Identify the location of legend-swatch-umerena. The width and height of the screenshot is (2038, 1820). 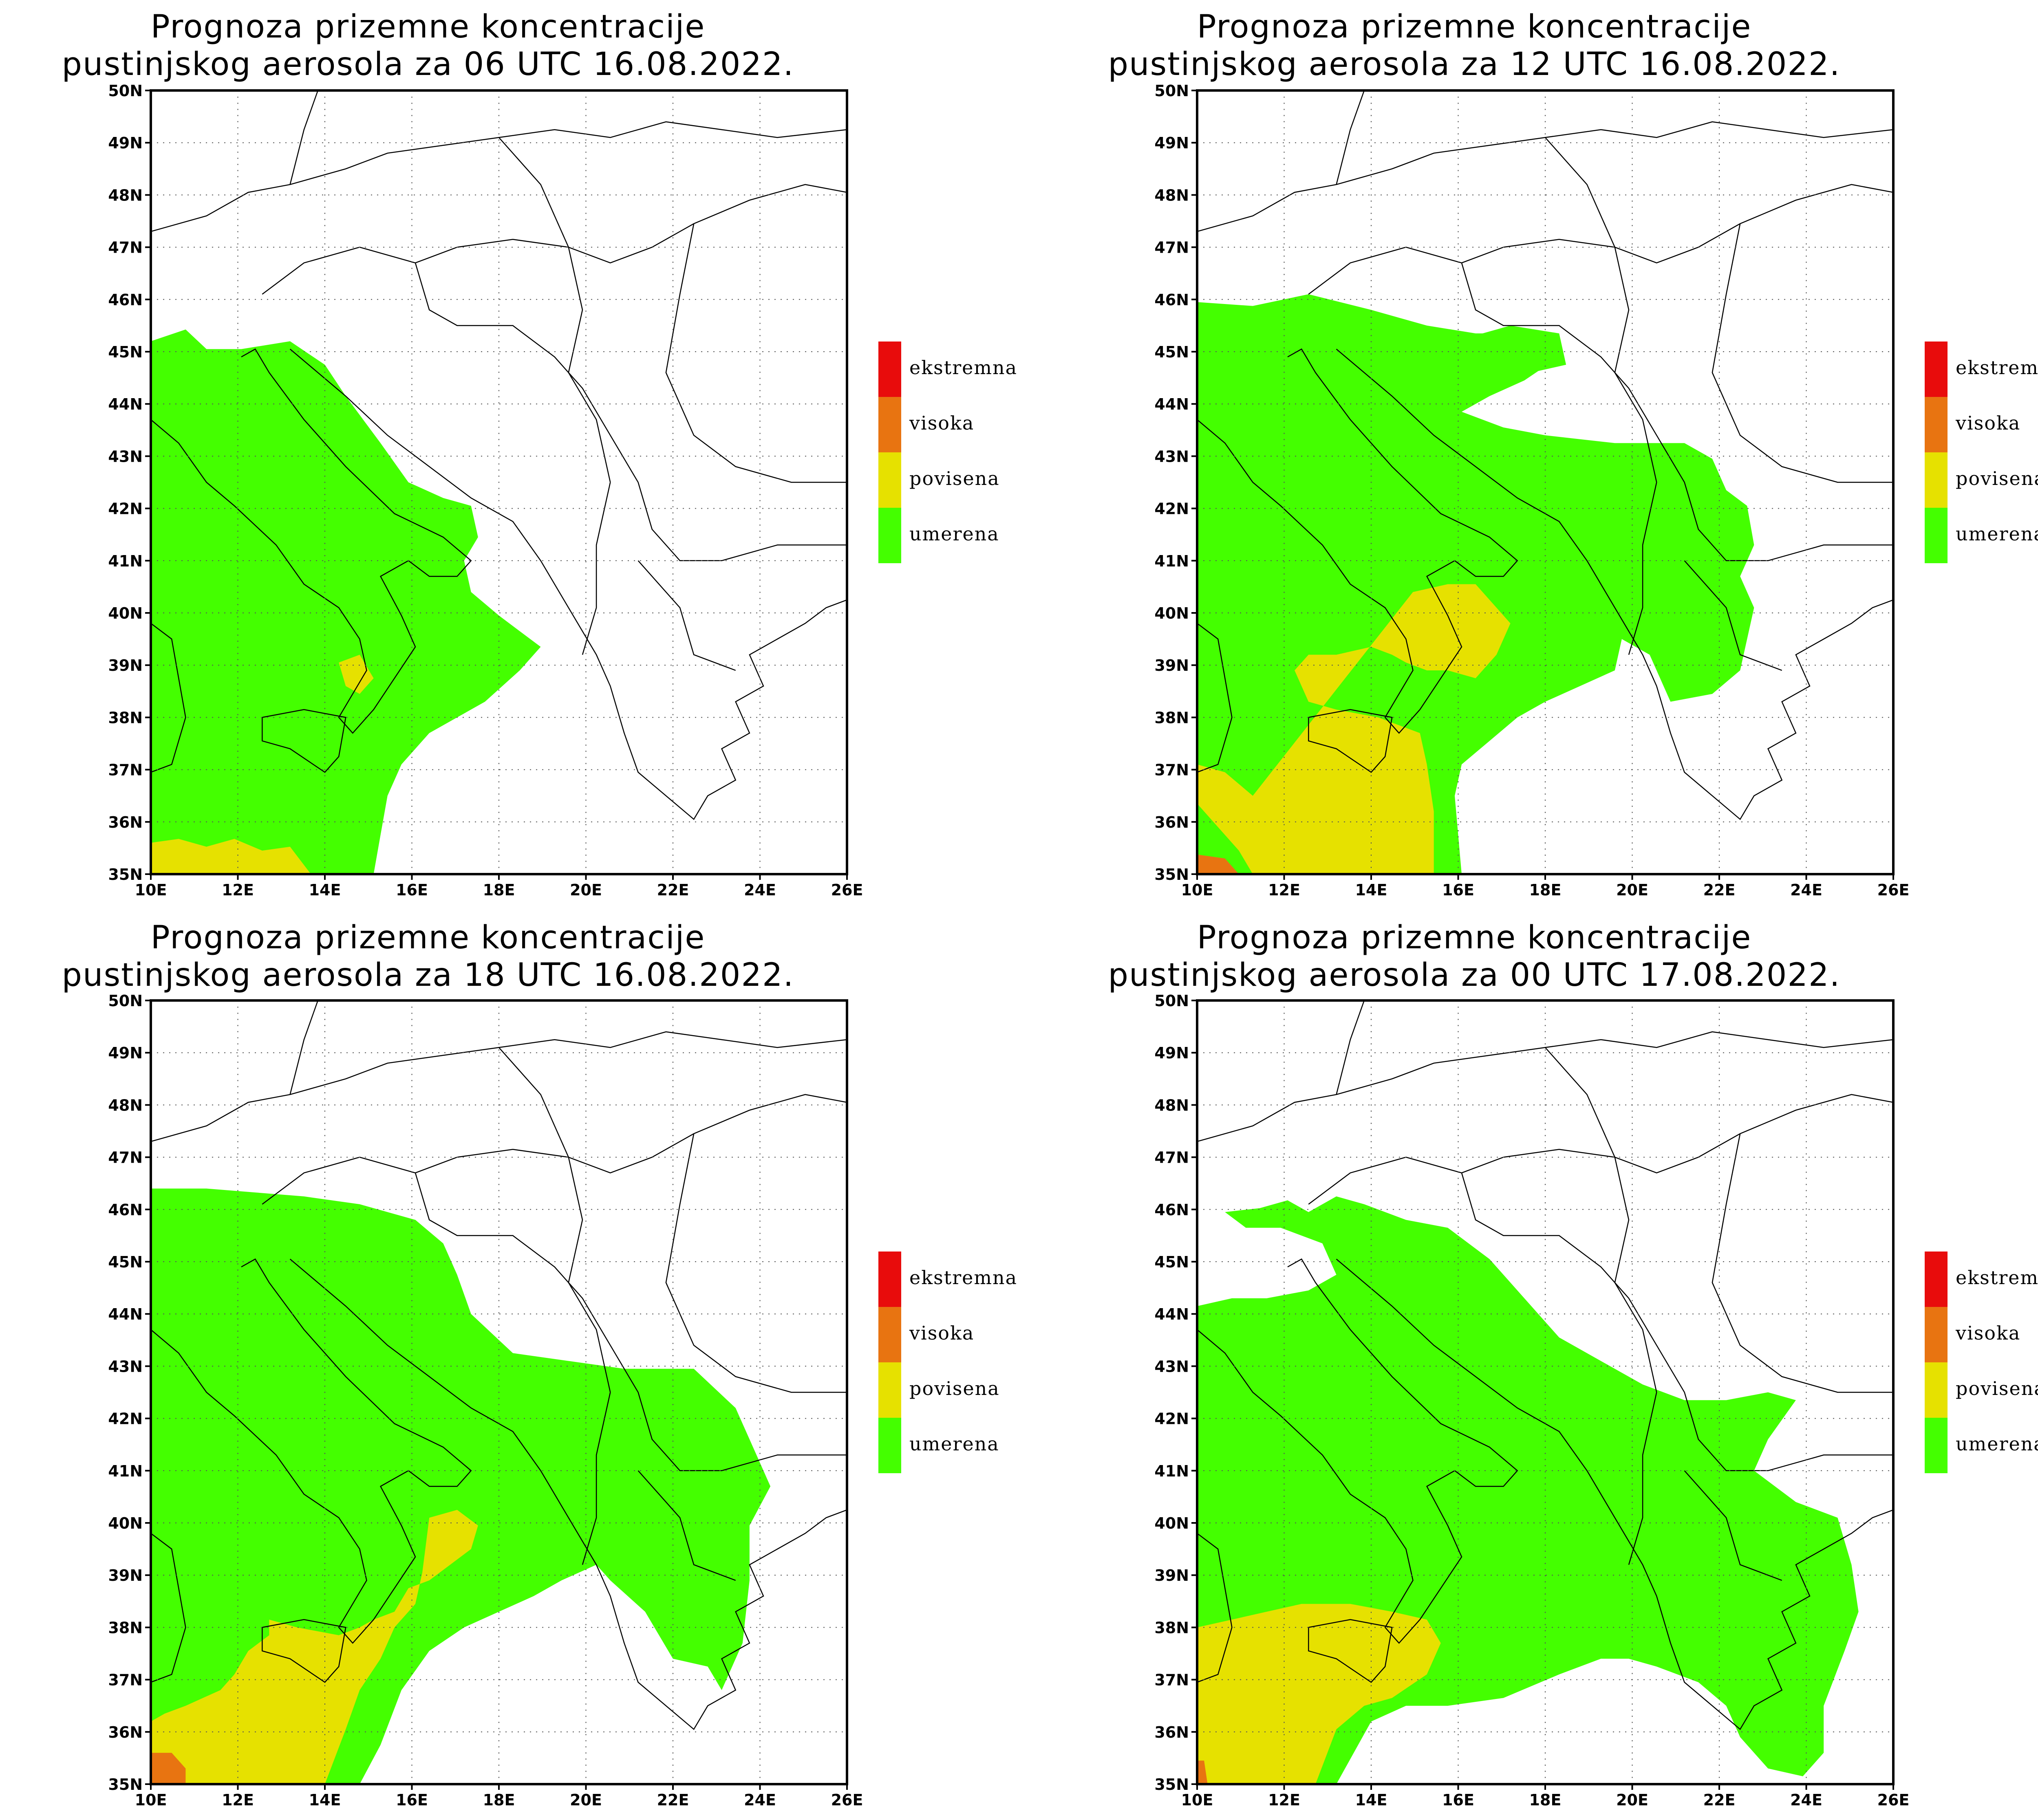
(1937, 1446).